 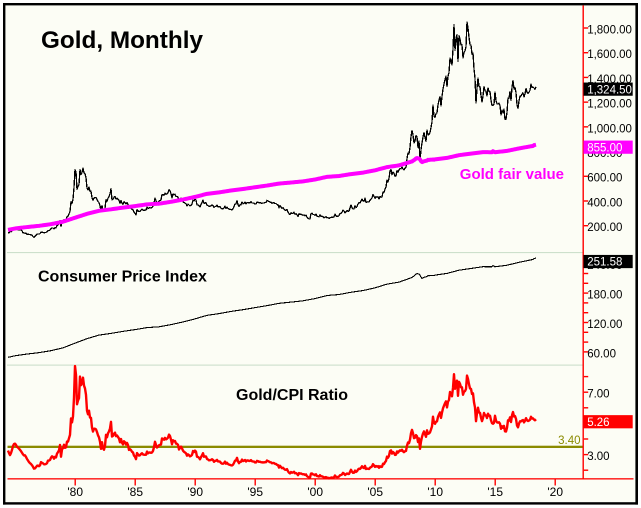 What do you see at coordinates (601, 354) in the screenshot?
I see `svg-text: 60.00` at bounding box center [601, 354].